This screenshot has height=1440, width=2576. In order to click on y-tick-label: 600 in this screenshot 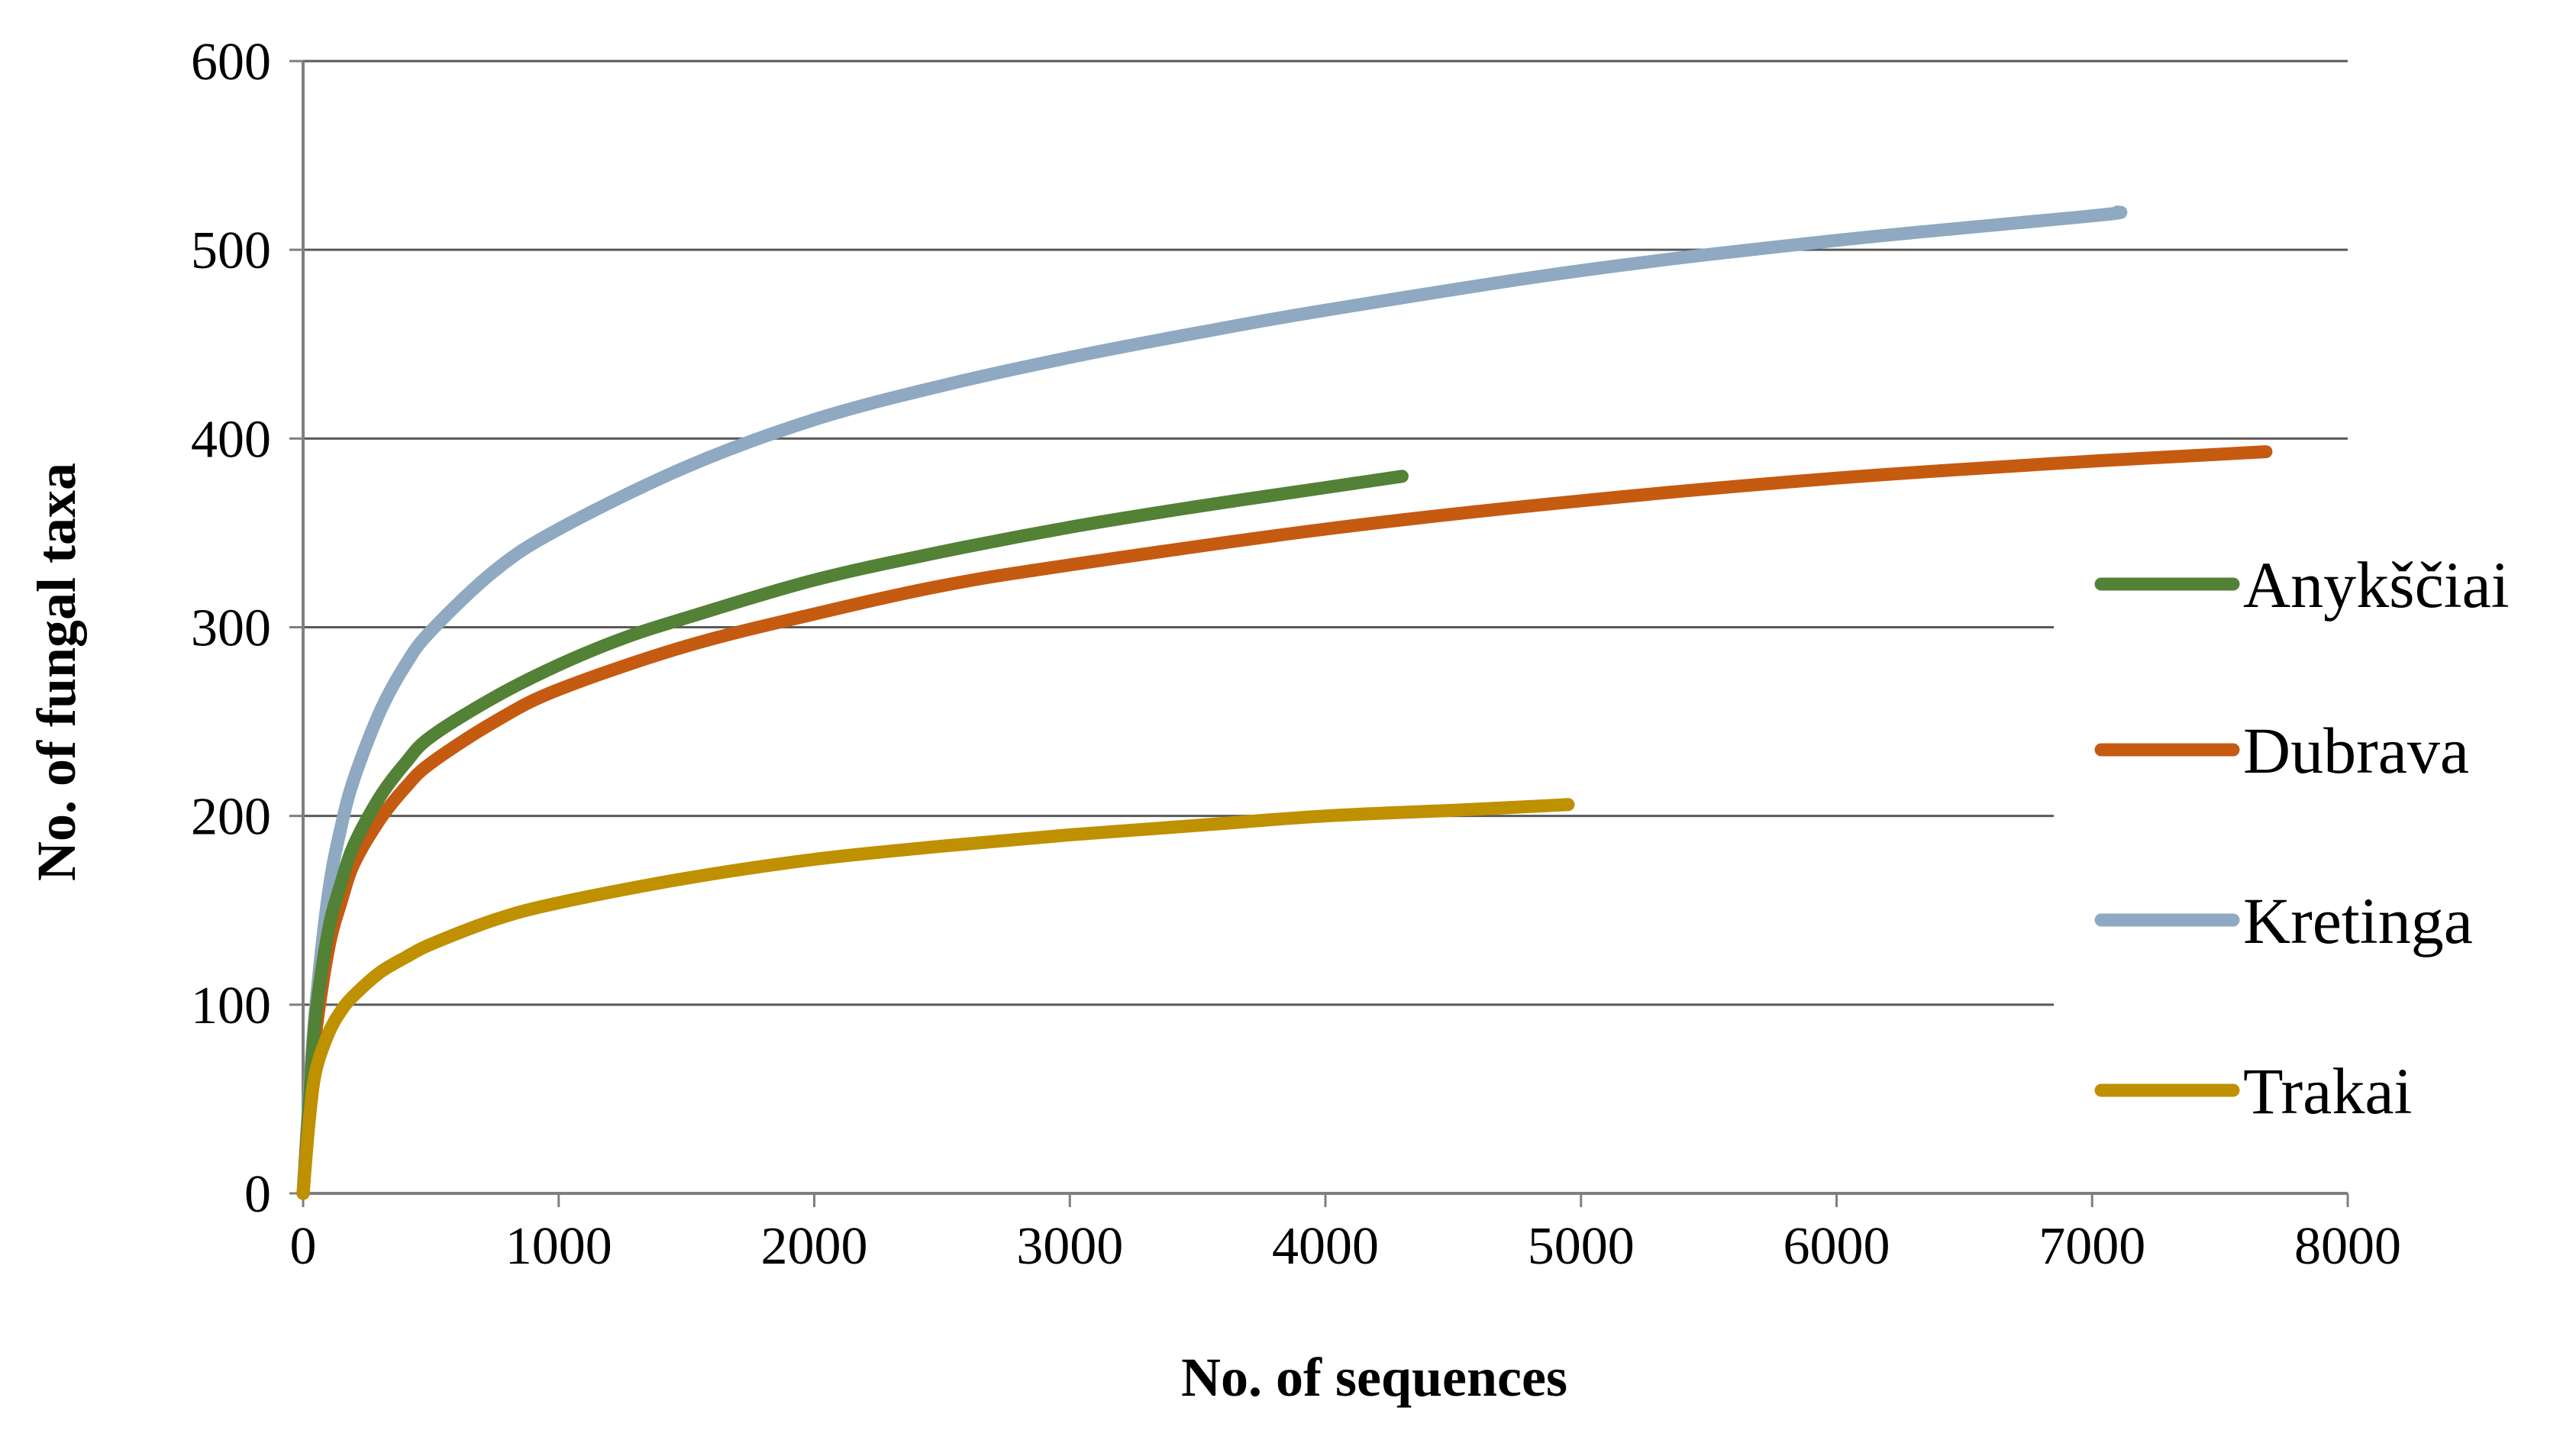, I will do `click(231, 62)`.